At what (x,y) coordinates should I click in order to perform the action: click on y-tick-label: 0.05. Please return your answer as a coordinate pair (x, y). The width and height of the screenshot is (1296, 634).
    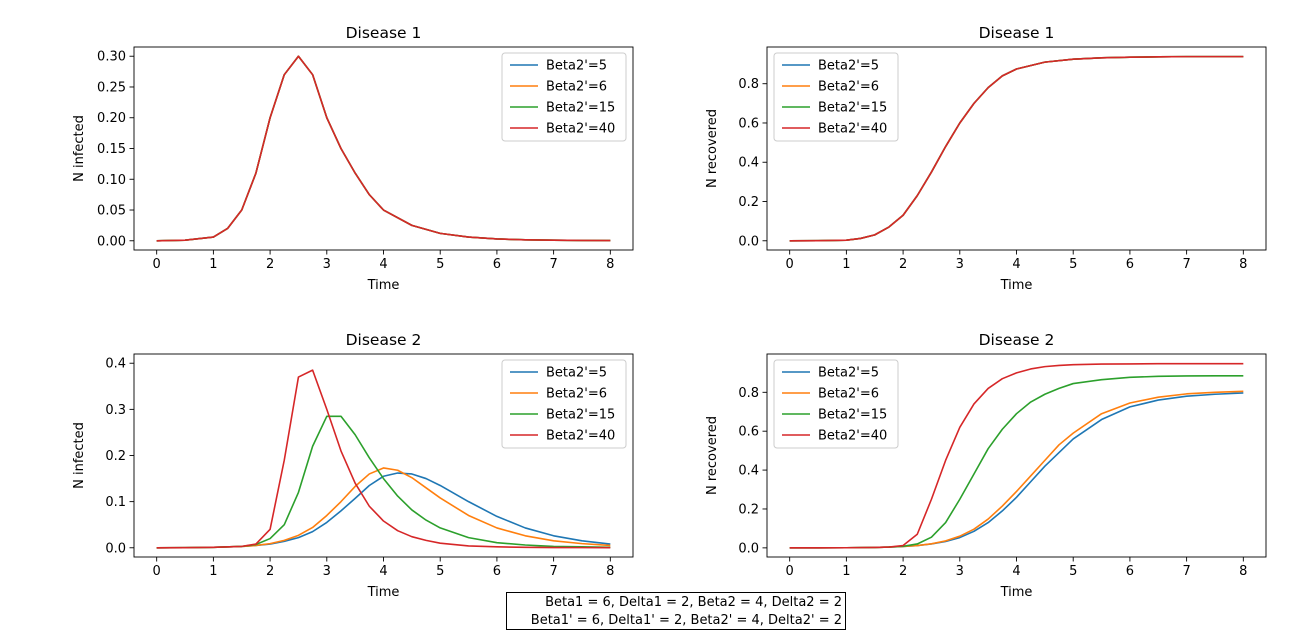
    Looking at the image, I should click on (111, 211).